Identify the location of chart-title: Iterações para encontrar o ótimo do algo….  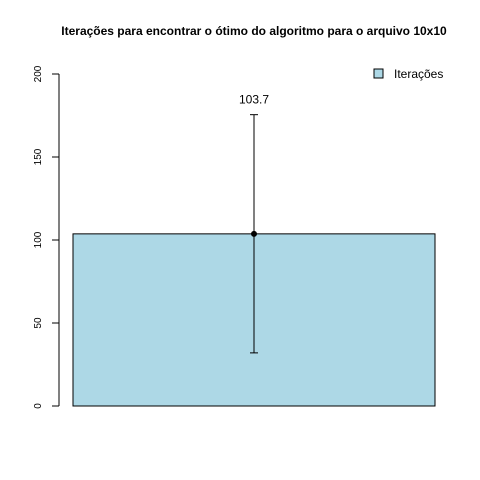
(254, 31).